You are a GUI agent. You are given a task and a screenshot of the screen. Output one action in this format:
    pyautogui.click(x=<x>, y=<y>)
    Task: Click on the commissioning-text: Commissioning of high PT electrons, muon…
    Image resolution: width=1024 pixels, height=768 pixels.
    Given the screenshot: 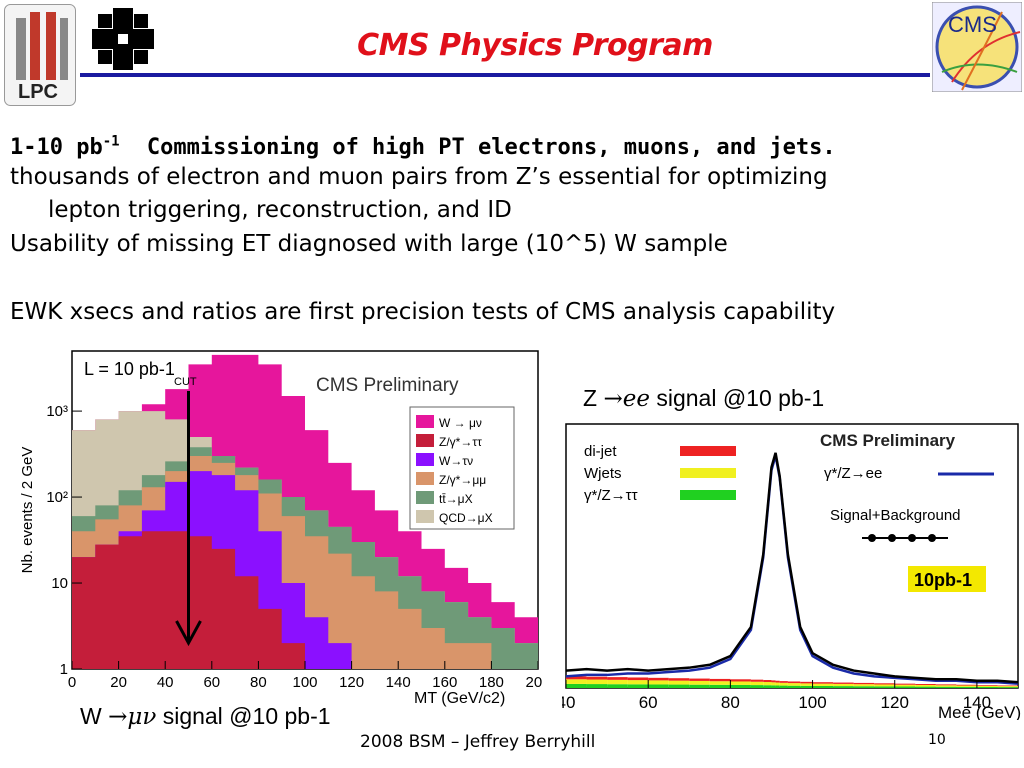 What is the action you would take?
    pyautogui.click(x=491, y=148)
    